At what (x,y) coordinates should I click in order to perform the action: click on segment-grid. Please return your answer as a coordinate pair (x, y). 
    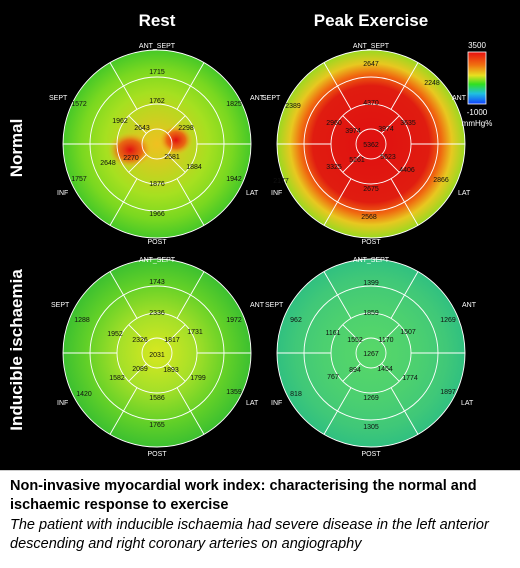
    Looking at the image, I should click on (371, 144).